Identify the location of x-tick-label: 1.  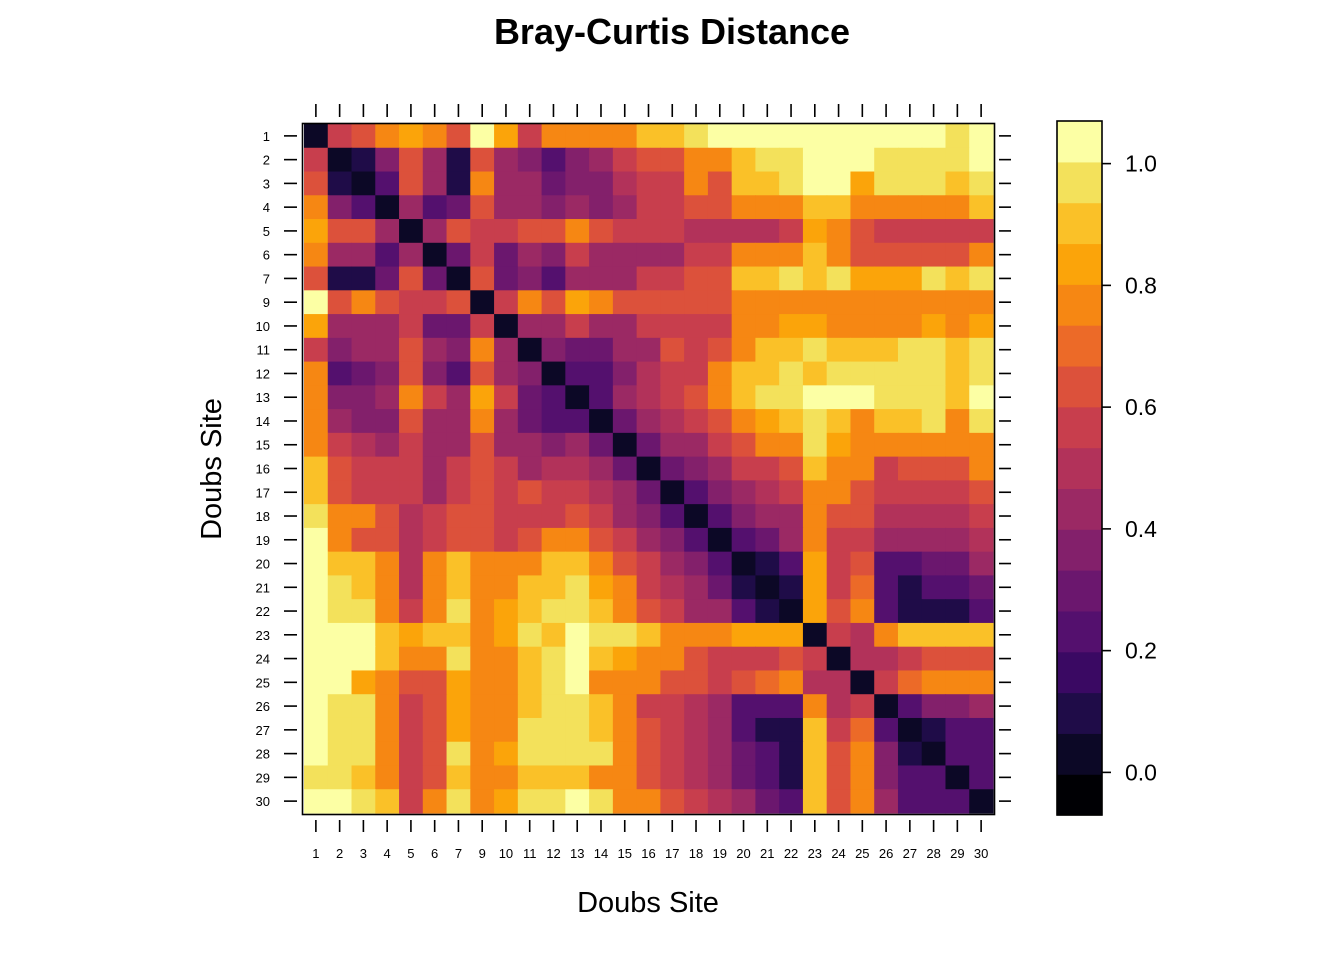
(315, 853).